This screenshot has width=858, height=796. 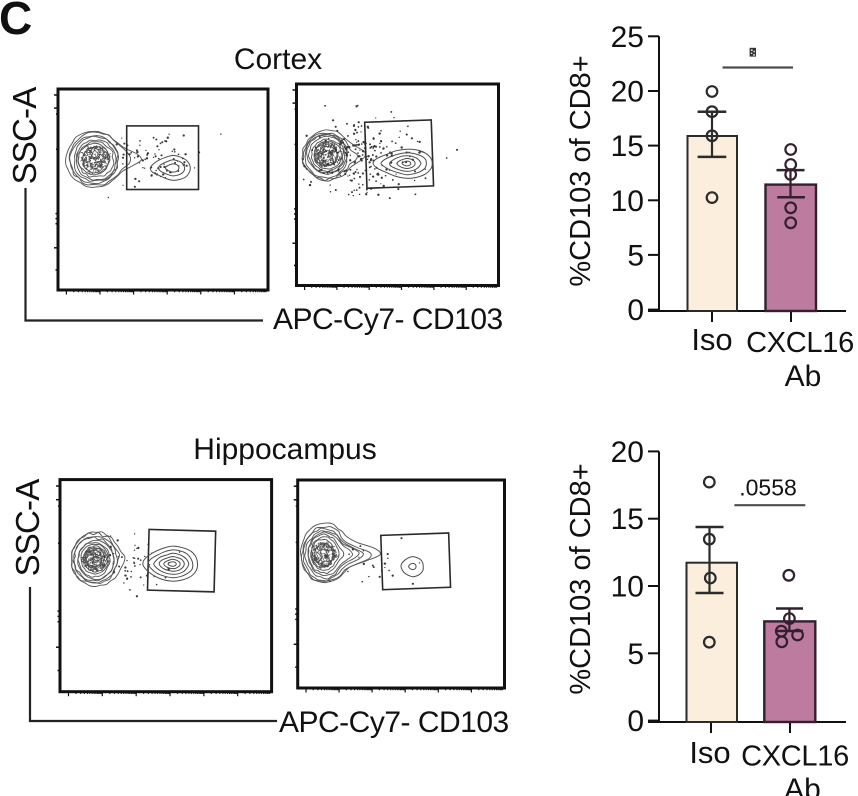 I want to click on svg-text: .0558, so click(x=768, y=488).